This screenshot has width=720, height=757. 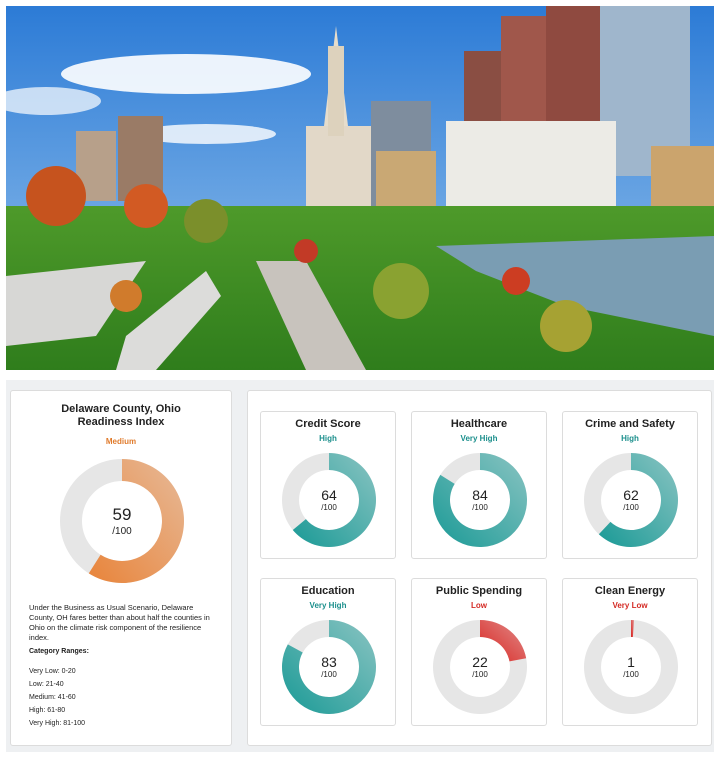 I want to click on metric-gauge: 62/100, so click(x=631, y=500).